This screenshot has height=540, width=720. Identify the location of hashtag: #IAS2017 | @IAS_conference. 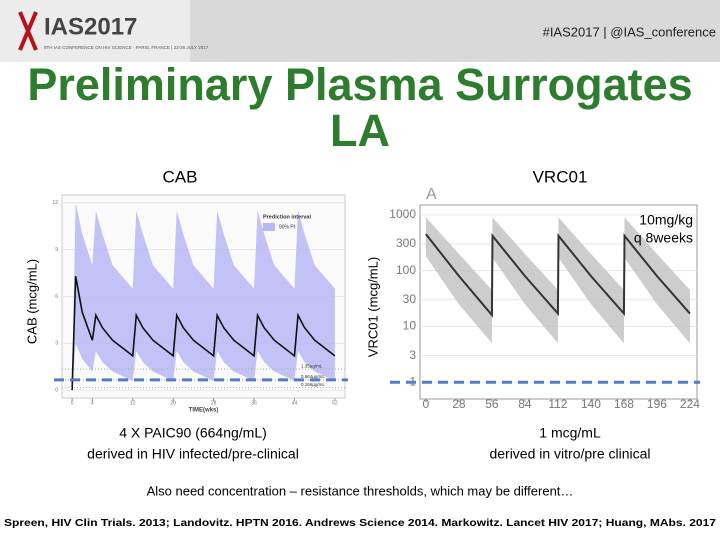
(629, 31).